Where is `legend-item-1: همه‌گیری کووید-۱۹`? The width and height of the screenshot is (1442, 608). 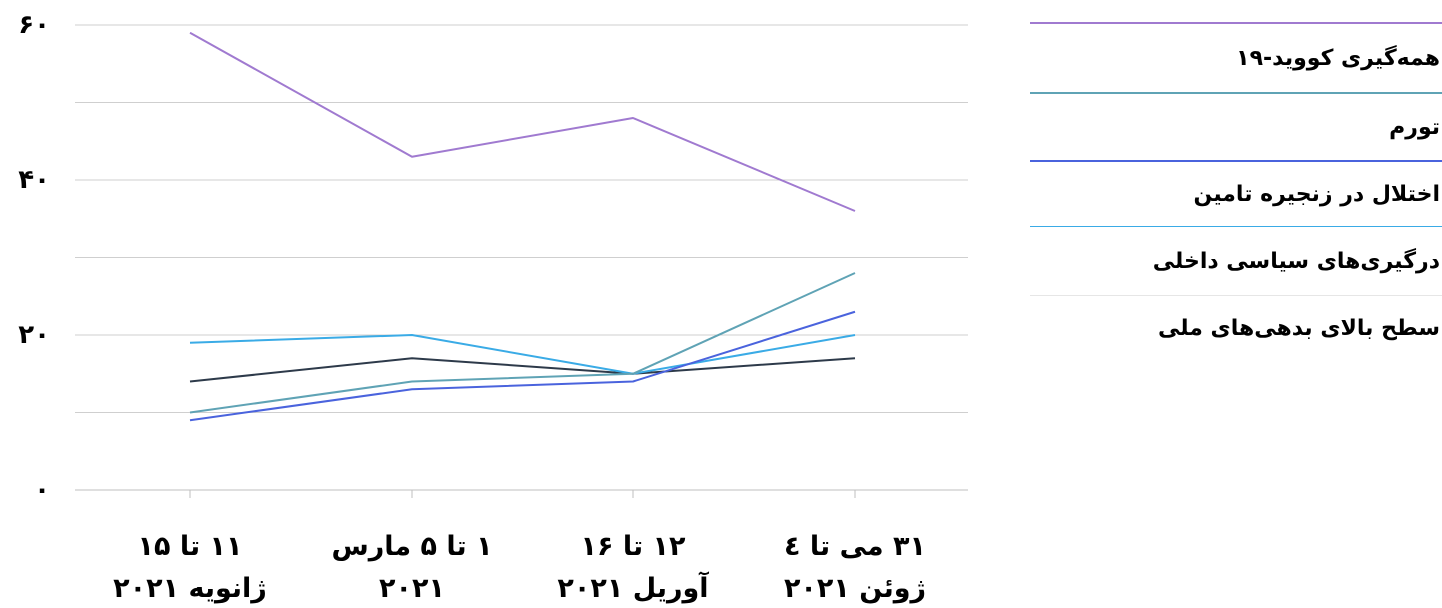 legend-item-1: همه‌گیری کووید-۱۹ is located at coordinates (1236, 57).